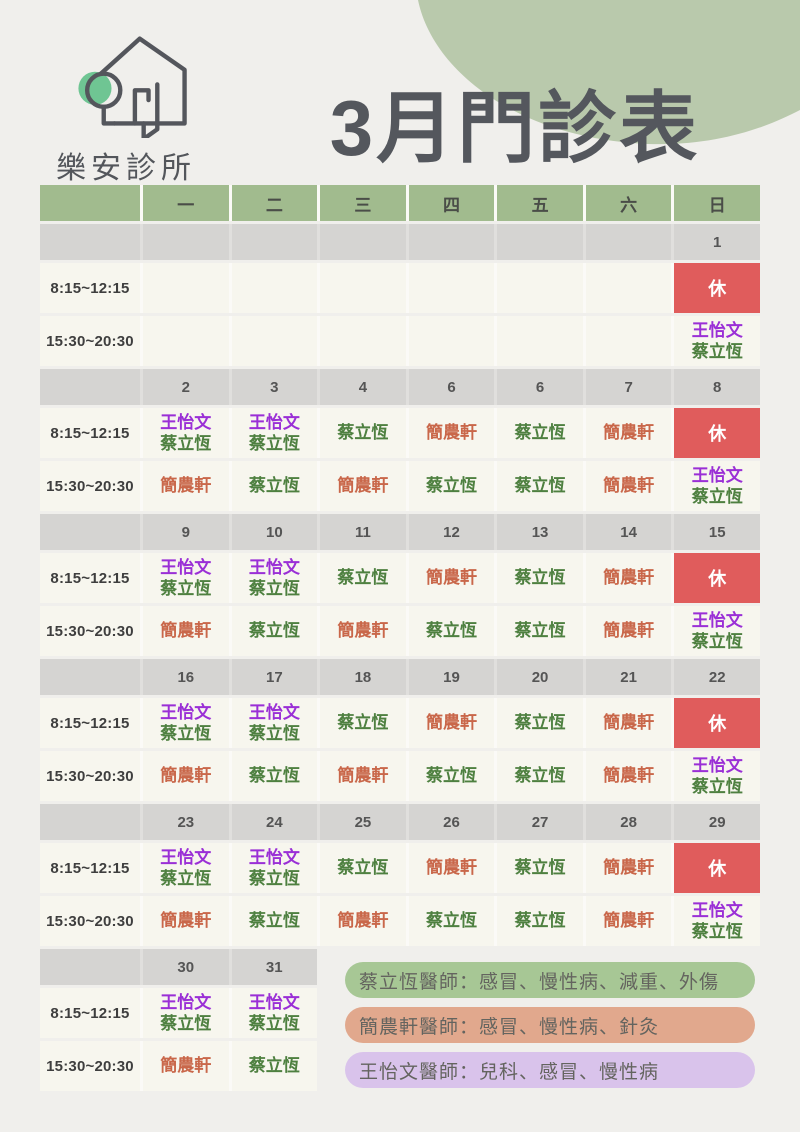 This screenshot has height=1132, width=800. What do you see at coordinates (363, 203) in the screenshot?
I see `day-header-cell: 三` at bounding box center [363, 203].